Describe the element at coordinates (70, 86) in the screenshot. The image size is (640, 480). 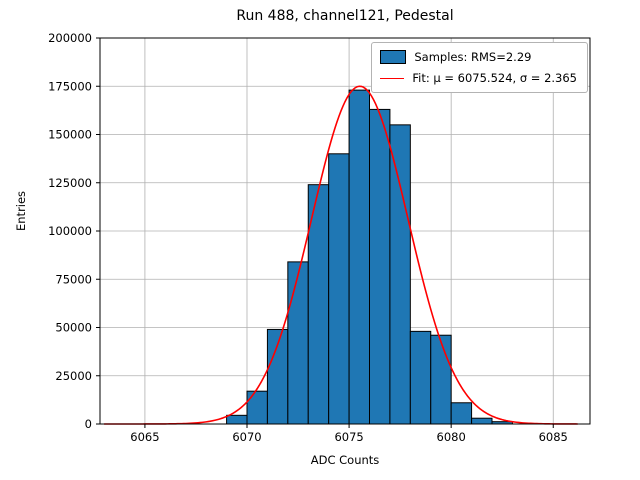
I see `y-tick-label: 175000` at that location.